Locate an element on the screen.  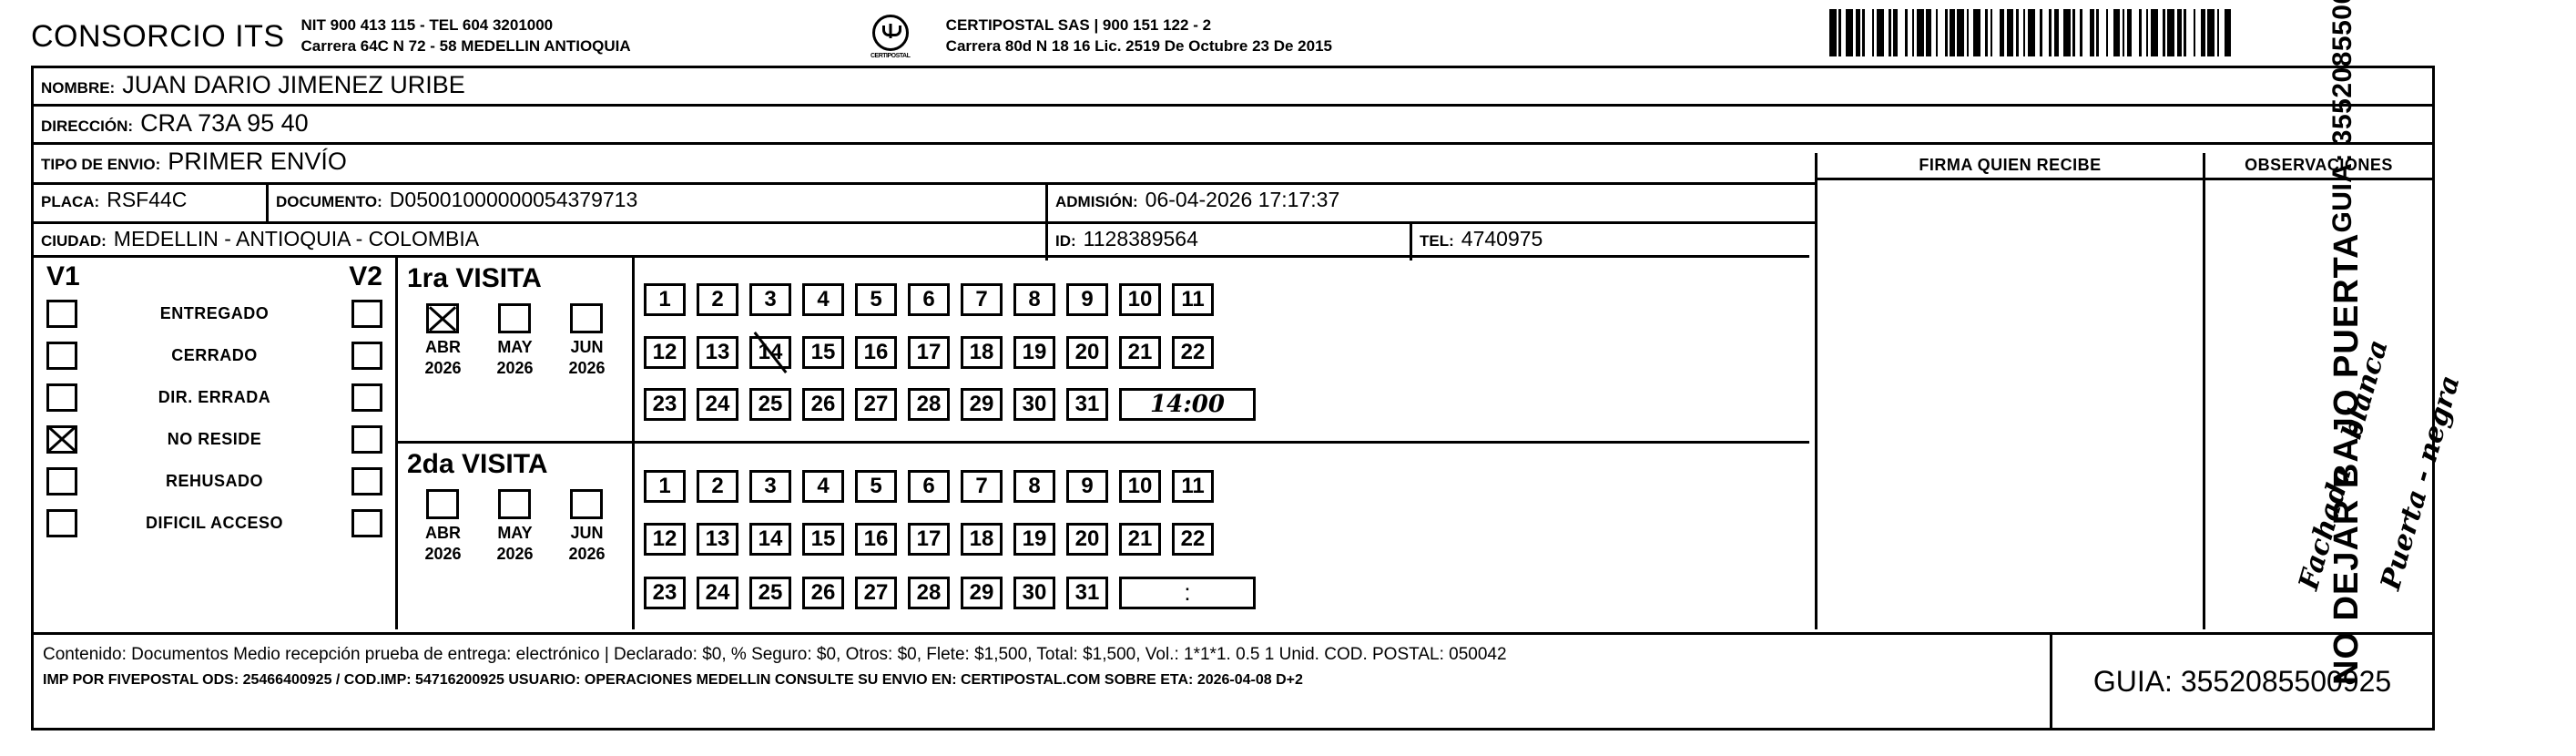
checkbox-v1-dir-errada is located at coordinates (62, 398).